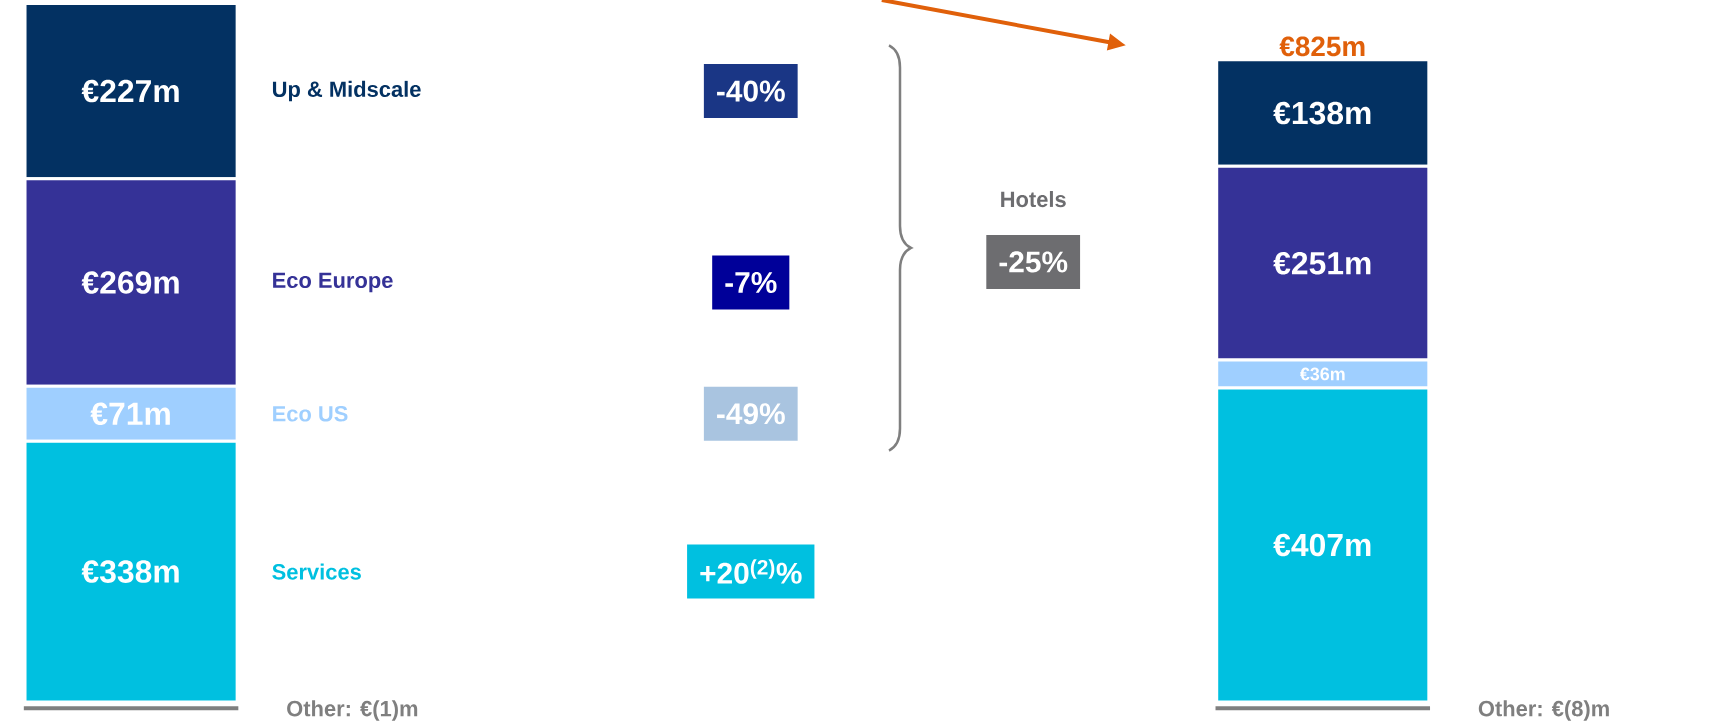  Describe the element at coordinates (130, 571) in the screenshot. I see `data-label: €338m` at that location.